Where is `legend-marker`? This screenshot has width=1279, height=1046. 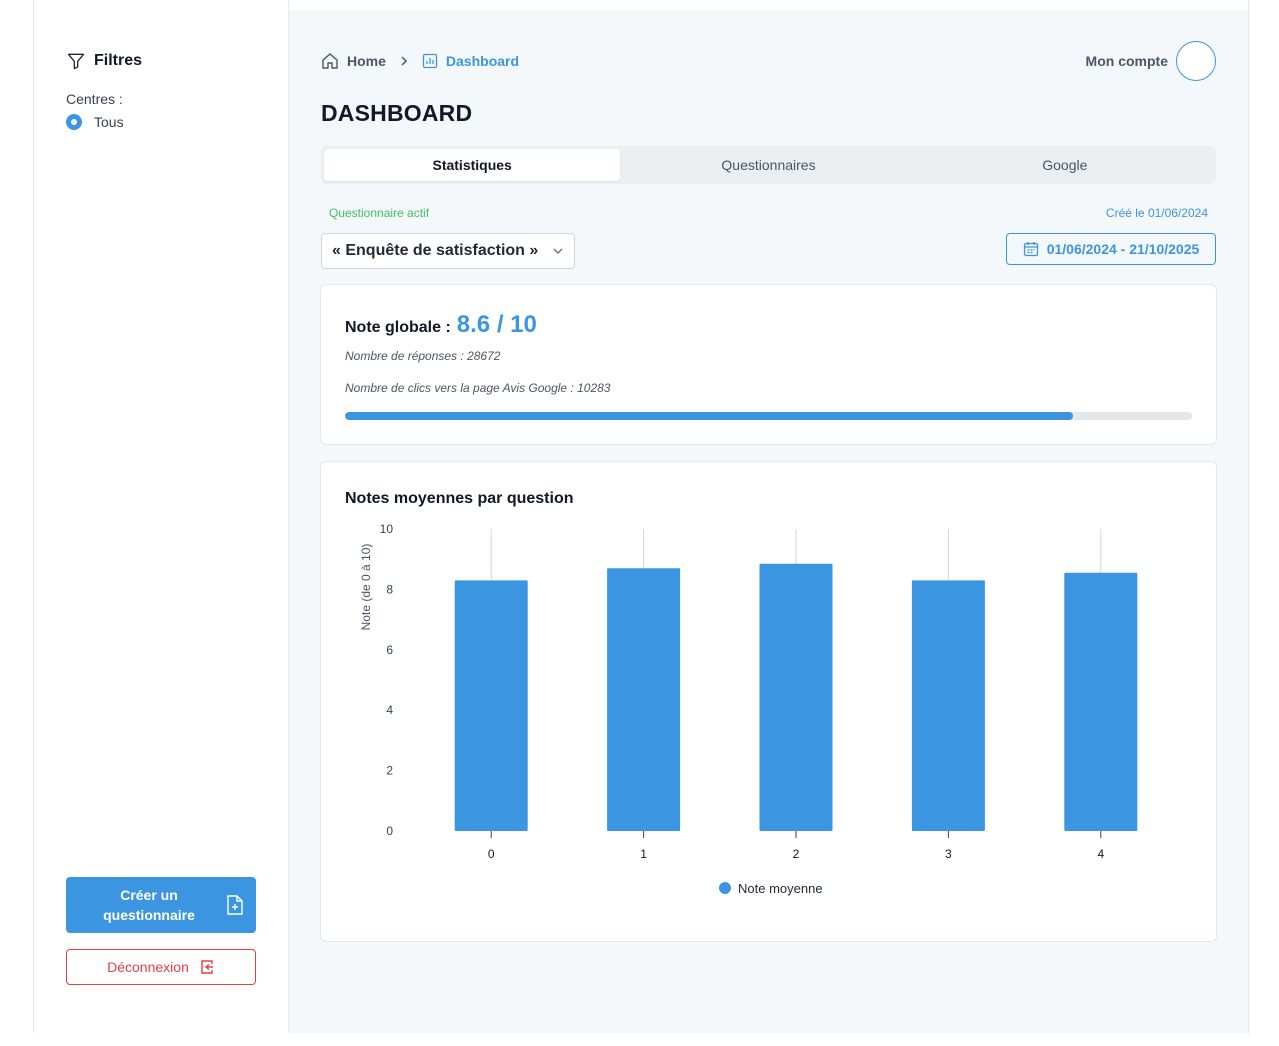 legend-marker is located at coordinates (725, 888).